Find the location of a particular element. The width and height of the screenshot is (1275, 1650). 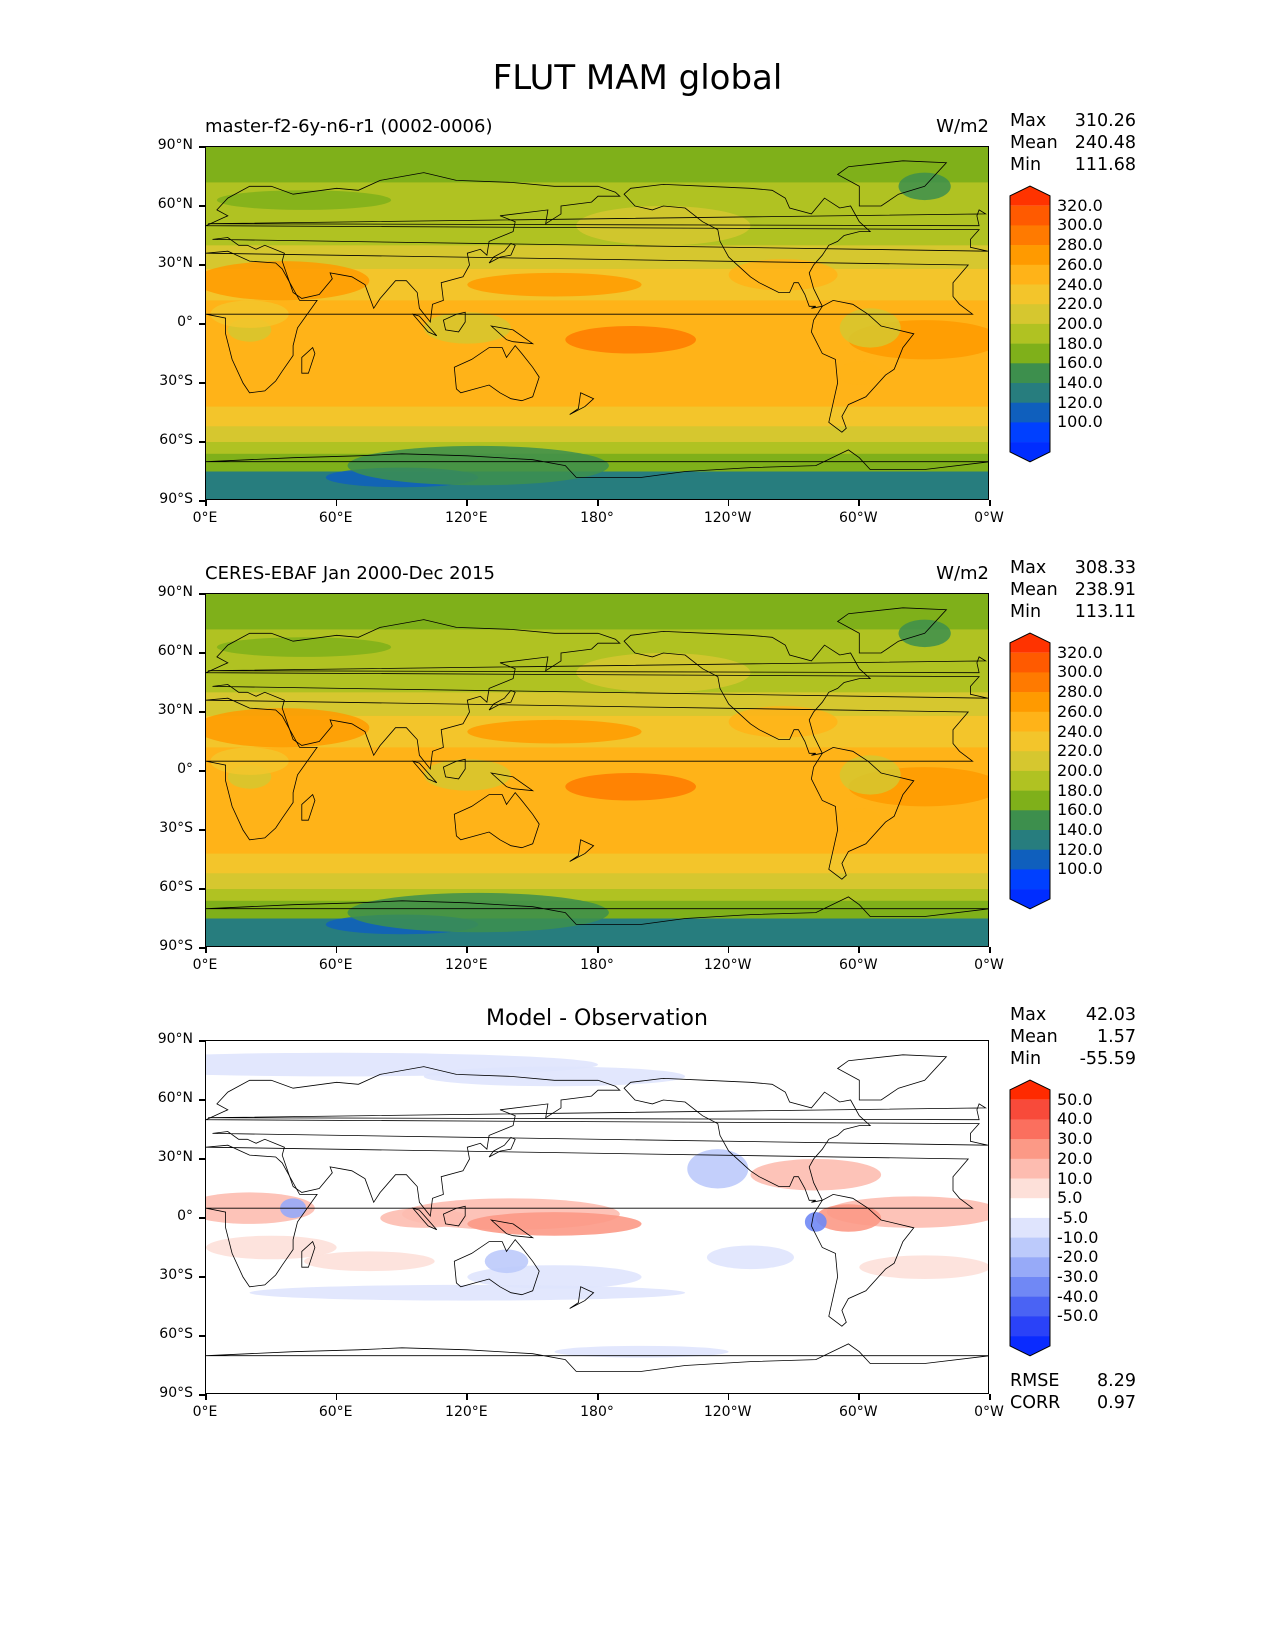

stat-row: Max 308.33 is located at coordinates (1073, 568).